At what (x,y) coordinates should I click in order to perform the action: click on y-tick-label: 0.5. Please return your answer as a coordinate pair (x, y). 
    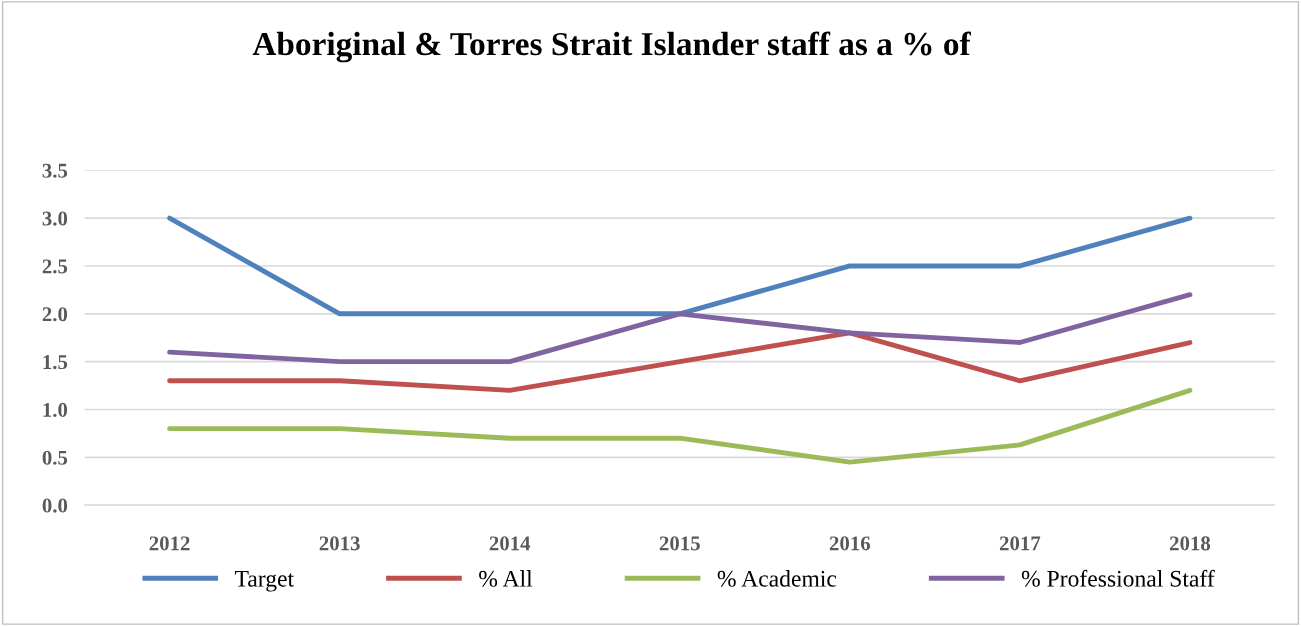
    Looking at the image, I should click on (55, 457).